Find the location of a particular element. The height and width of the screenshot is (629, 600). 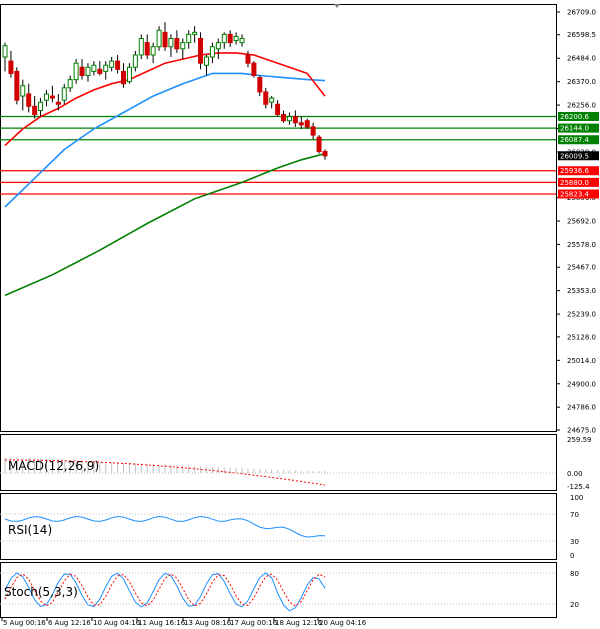

stoch-tick-80: 80 is located at coordinates (574, 574).